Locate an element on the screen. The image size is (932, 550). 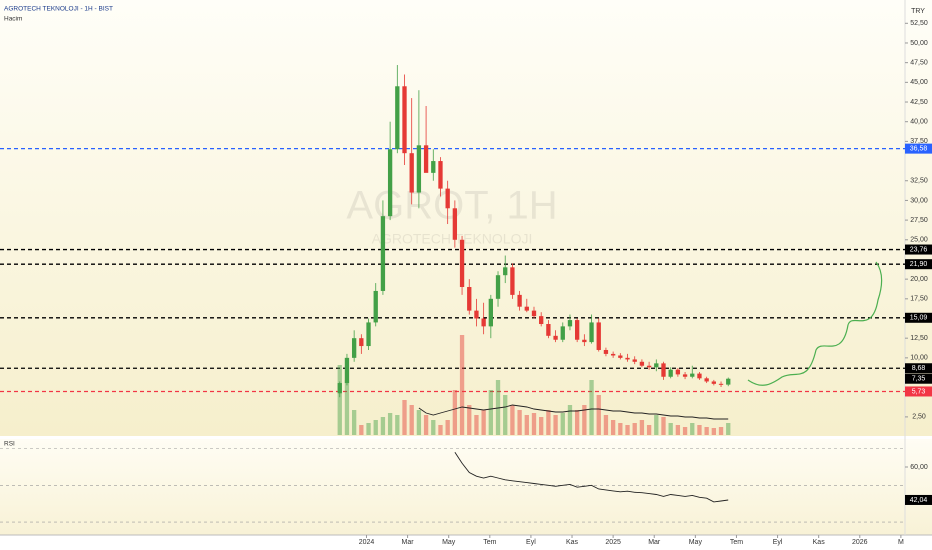
watermark: AGROT, 1H is located at coordinates (451, 206).